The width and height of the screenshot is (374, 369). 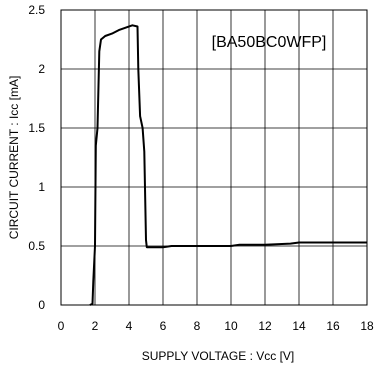 What do you see at coordinates (333, 326) in the screenshot?
I see `x-tick-label: 16` at bounding box center [333, 326].